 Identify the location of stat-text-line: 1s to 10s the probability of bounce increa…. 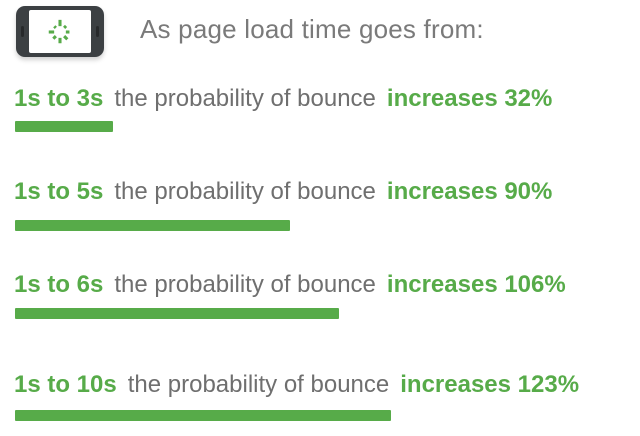
(327, 385).